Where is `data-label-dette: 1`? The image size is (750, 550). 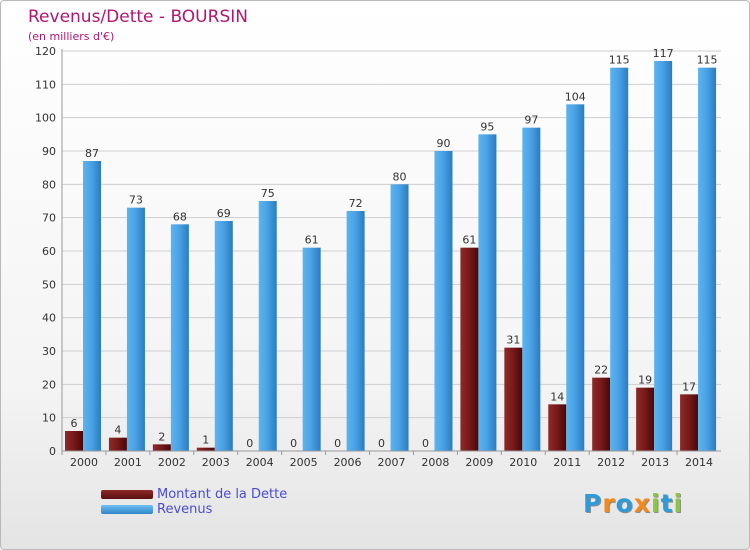 data-label-dette: 1 is located at coordinates (205, 440).